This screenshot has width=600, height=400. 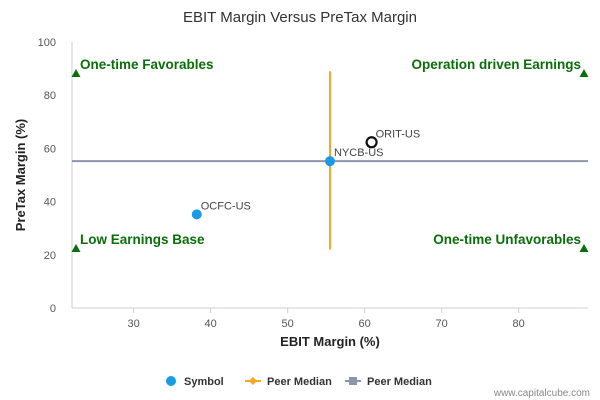 I want to click on x-tick-label: 80, so click(x=519, y=324).